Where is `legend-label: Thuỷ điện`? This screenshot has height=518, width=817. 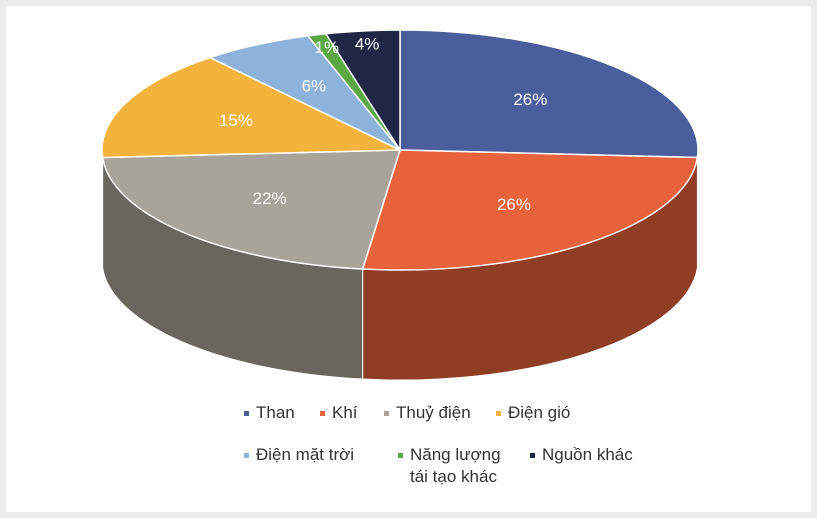 legend-label: Thuỷ điện is located at coordinates (433, 412).